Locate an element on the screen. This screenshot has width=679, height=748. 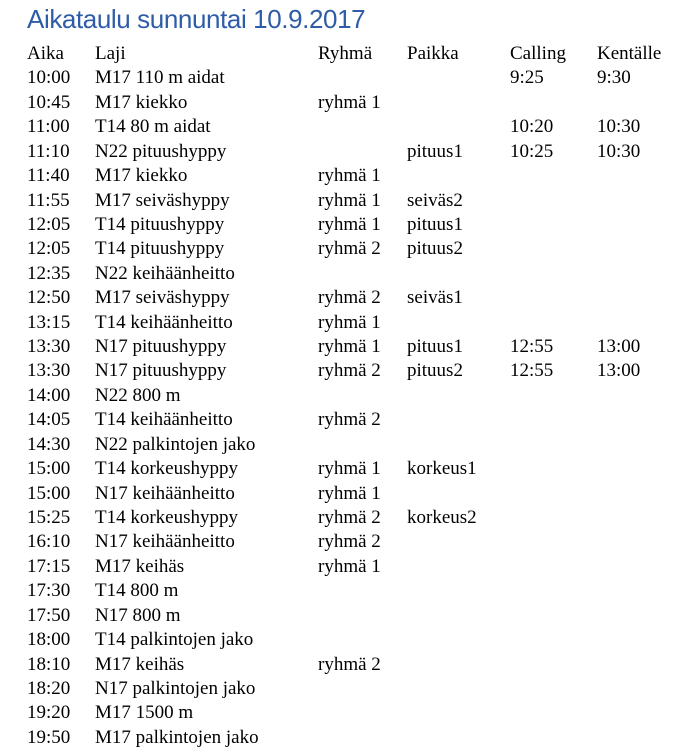
cell-paikka: seiväs2 is located at coordinates (435, 200).